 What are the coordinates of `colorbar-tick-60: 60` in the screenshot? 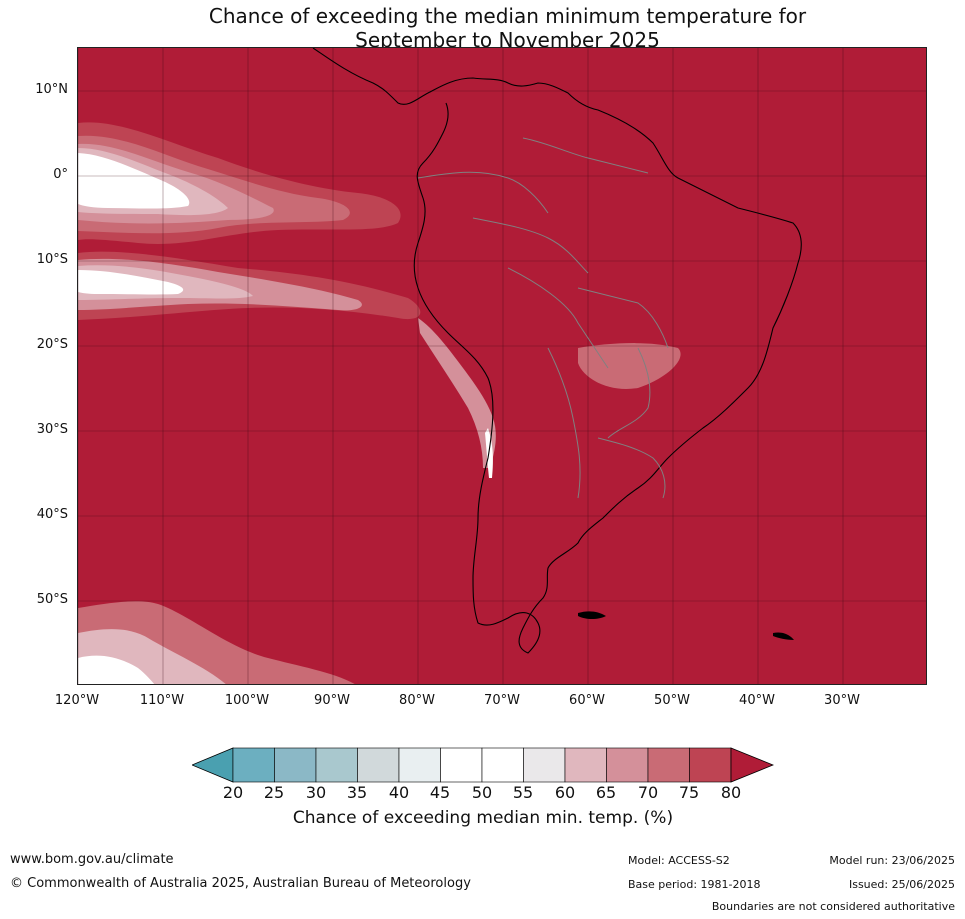 It's located at (565, 792).